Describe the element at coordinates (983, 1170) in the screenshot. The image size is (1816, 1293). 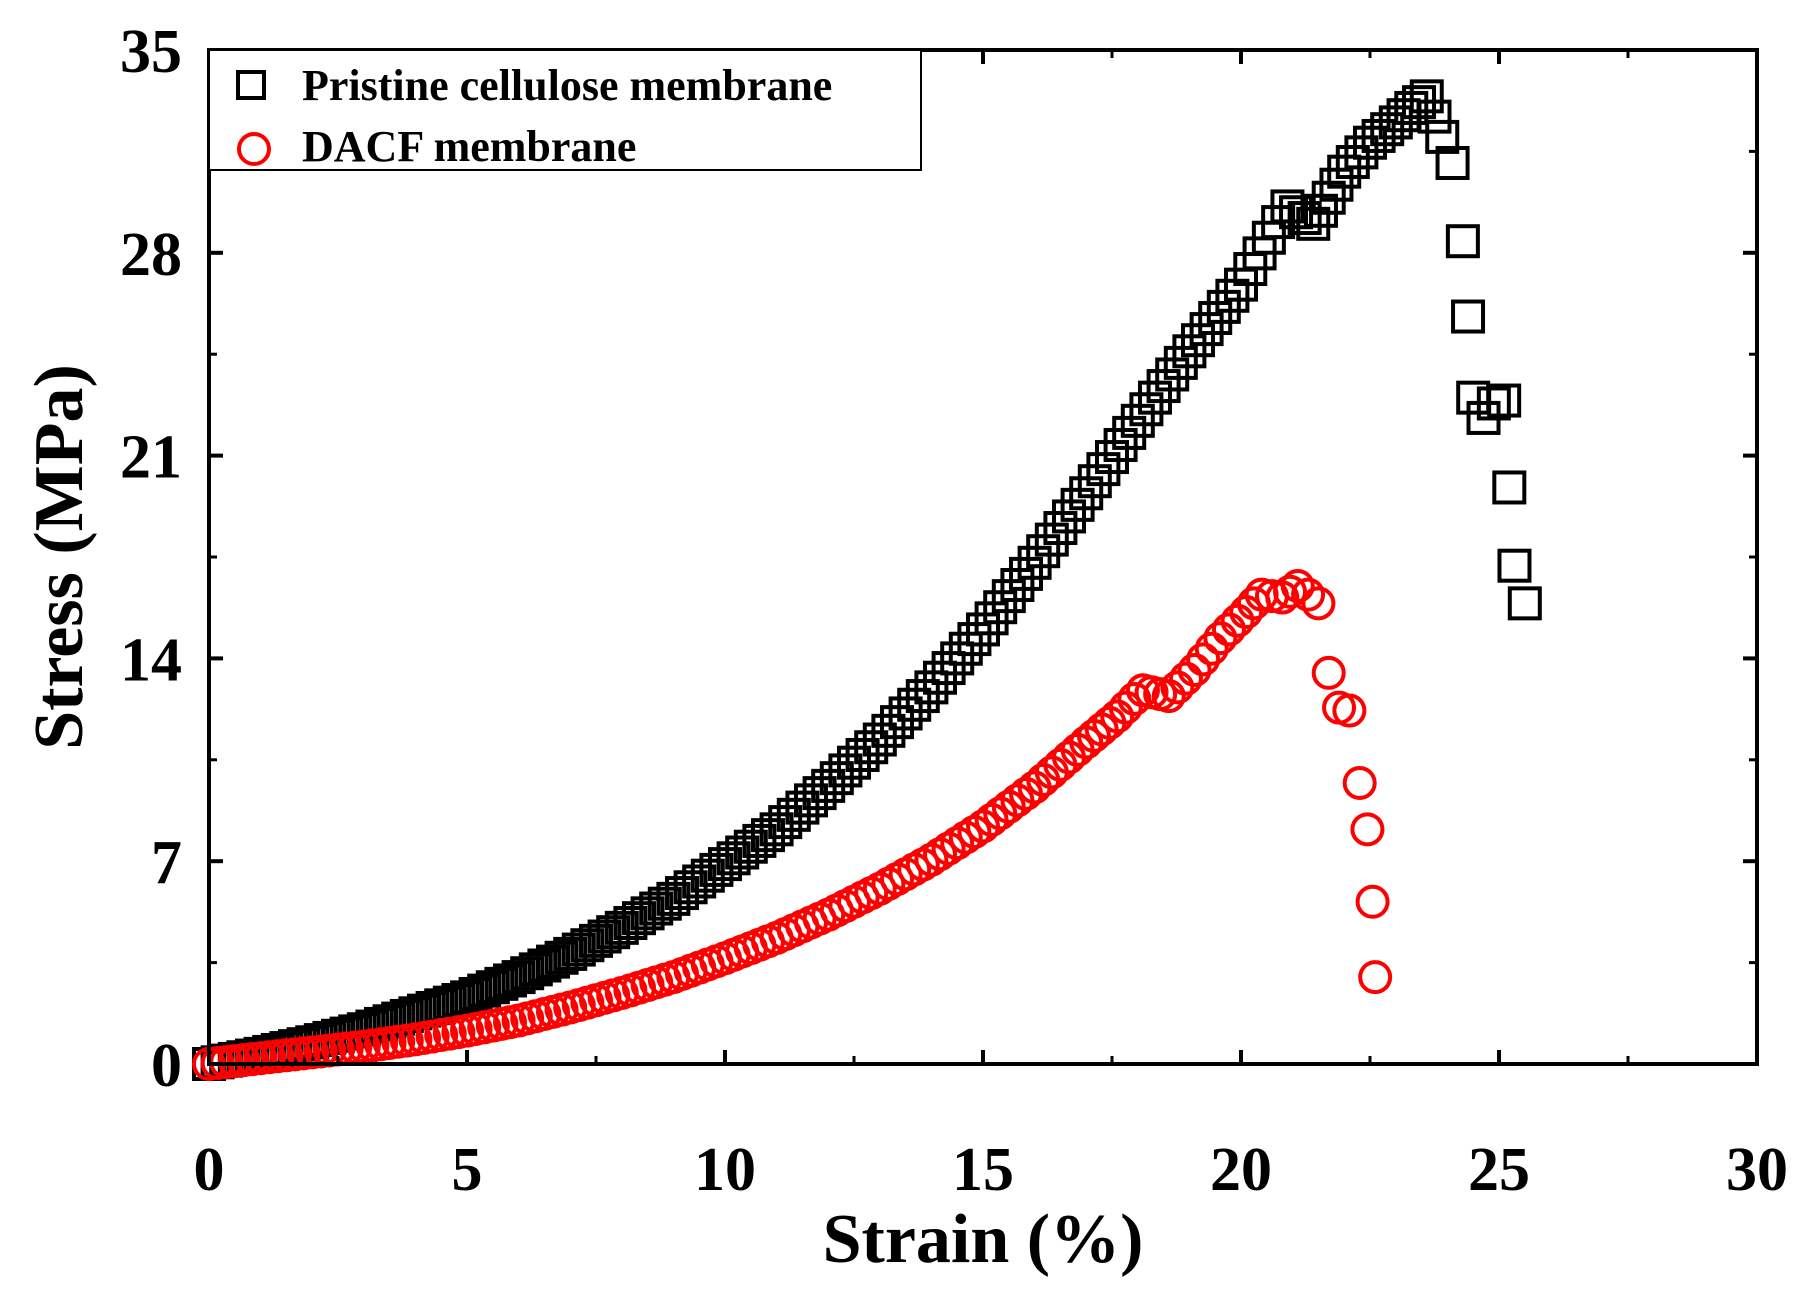
I see `x-tick-label: 15` at that location.